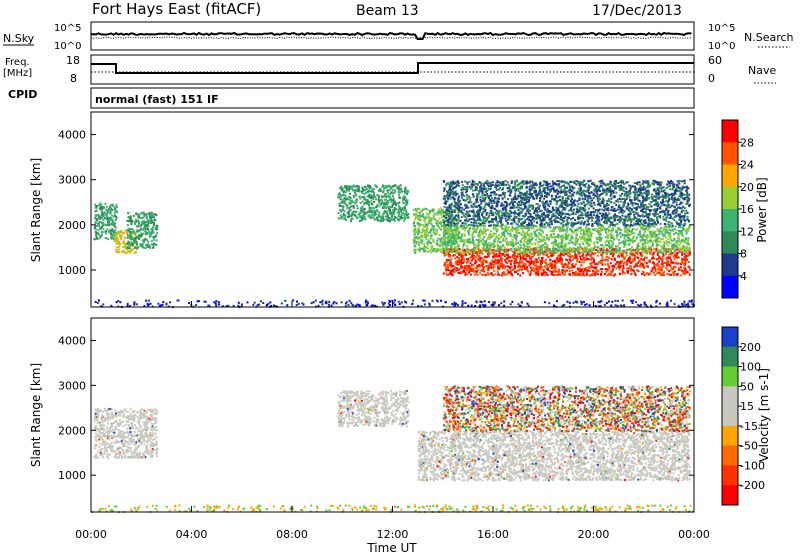 The width and height of the screenshot is (800, 554). What do you see at coordinates (73, 60) in the screenshot?
I see `freq-tick-top: 18` at bounding box center [73, 60].